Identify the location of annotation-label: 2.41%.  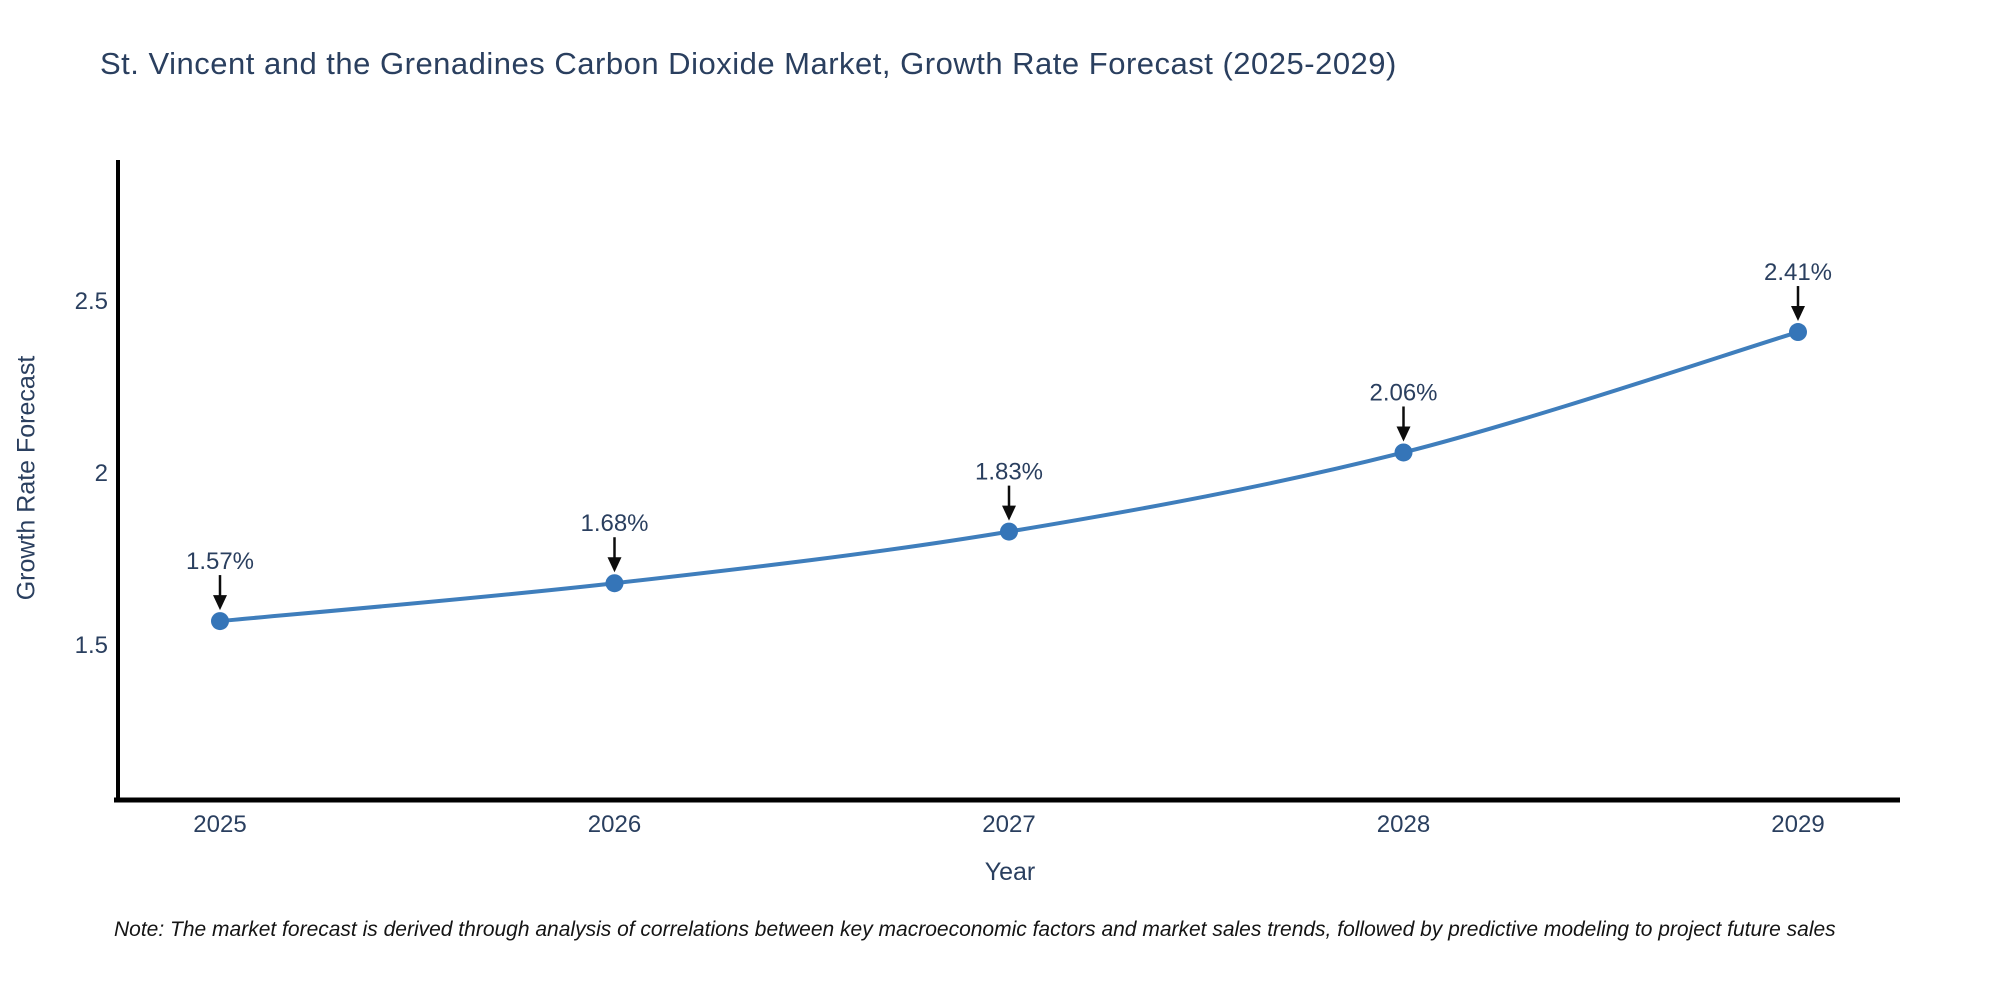
(1798, 272).